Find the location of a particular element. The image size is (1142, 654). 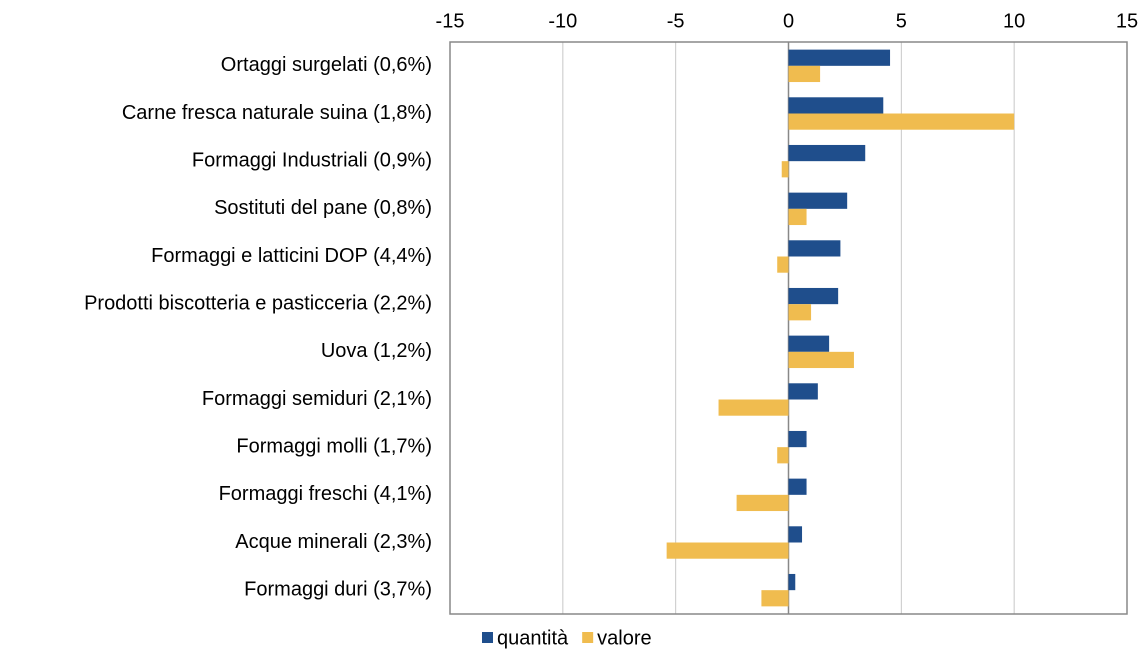

y-tick-label: Carne fresca naturale suina (1,8%) is located at coordinates (277, 113).